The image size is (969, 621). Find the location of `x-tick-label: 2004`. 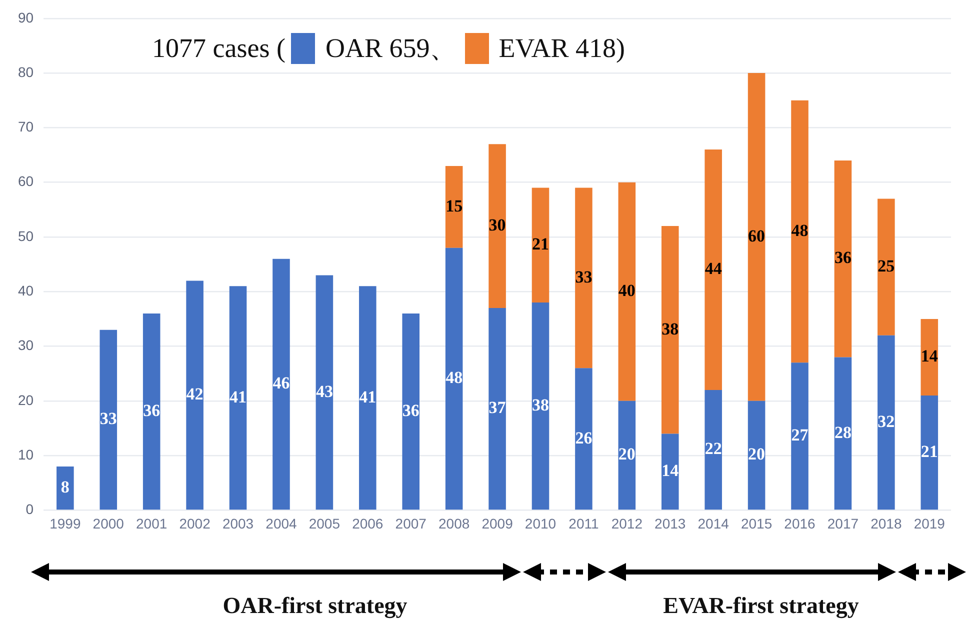

x-tick-label: 2004 is located at coordinates (282, 523).